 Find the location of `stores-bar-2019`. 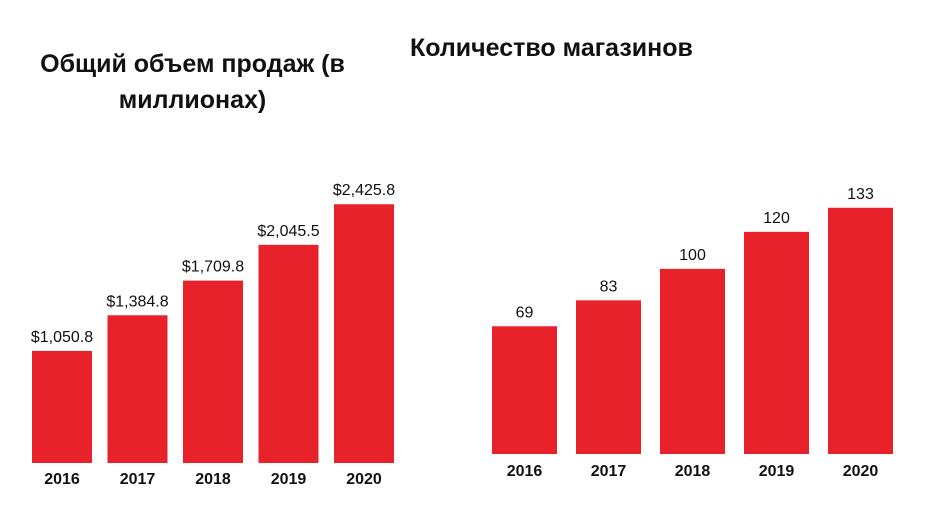

stores-bar-2019 is located at coordinates (776, 342).